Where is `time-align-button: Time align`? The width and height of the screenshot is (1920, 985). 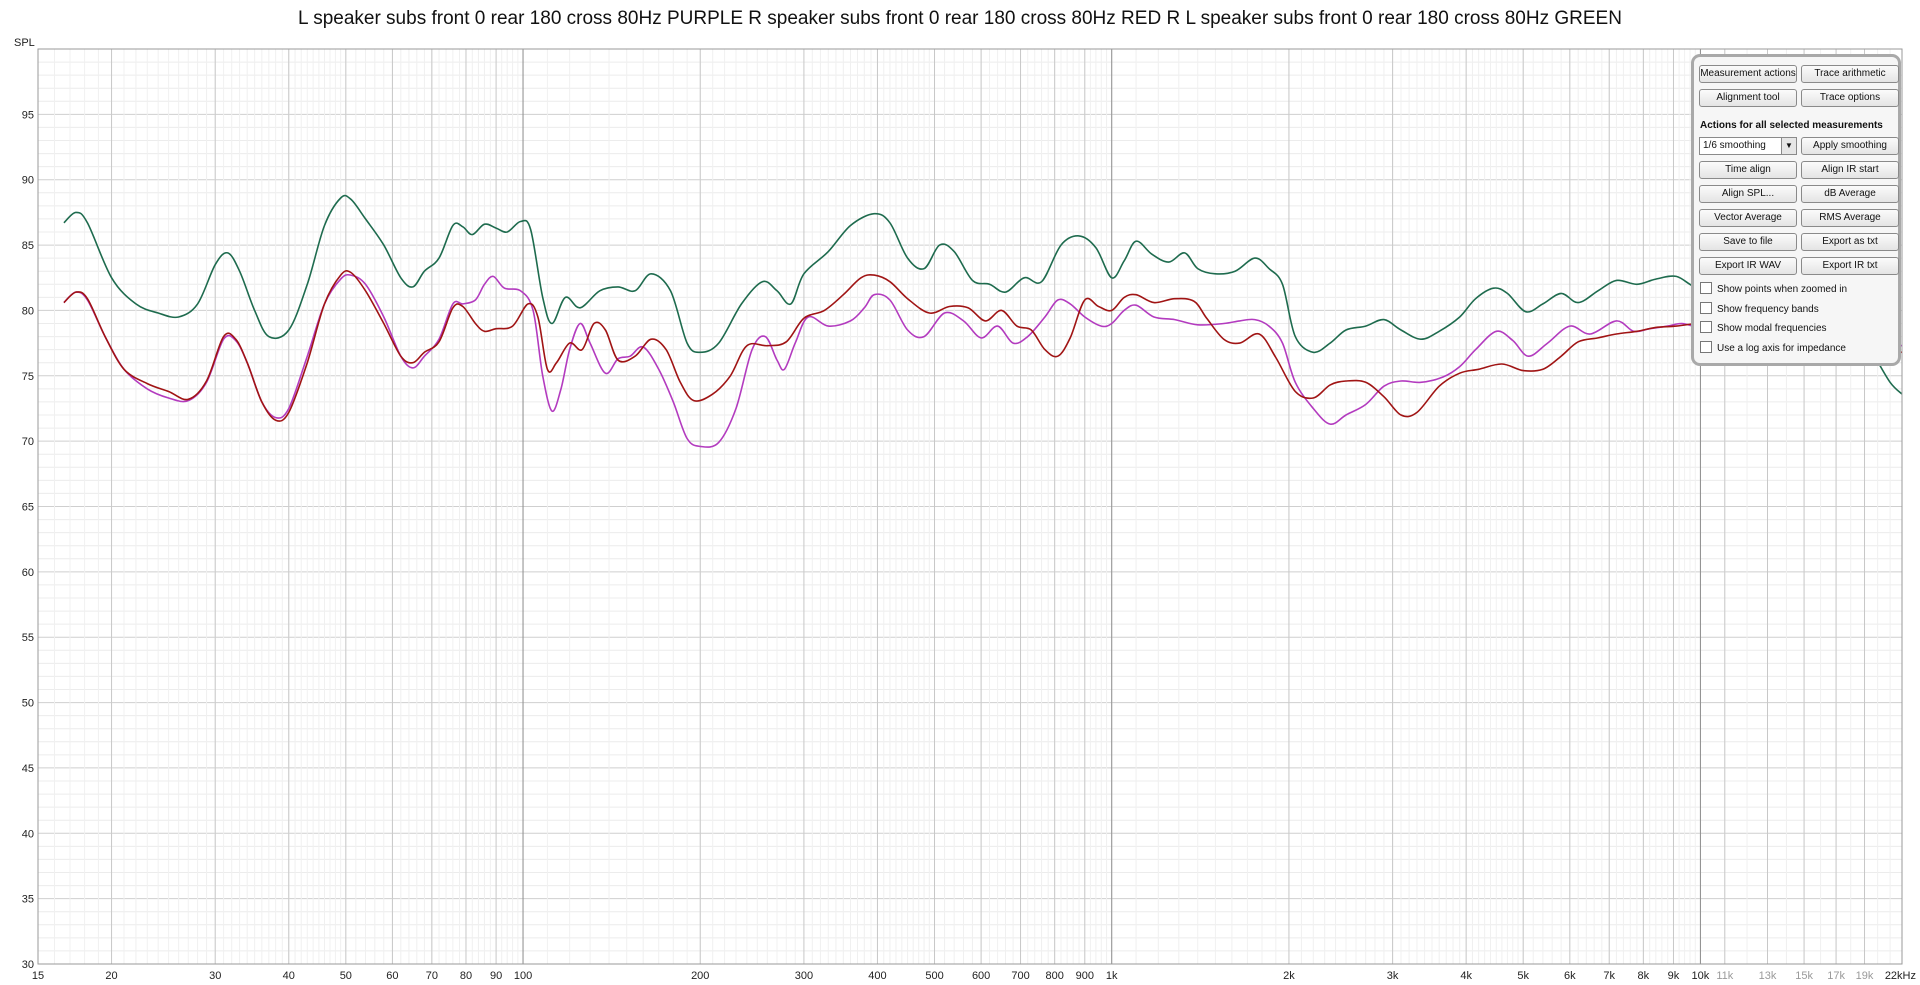
time-align-button: Time align is located at coordinates (1748, 170).